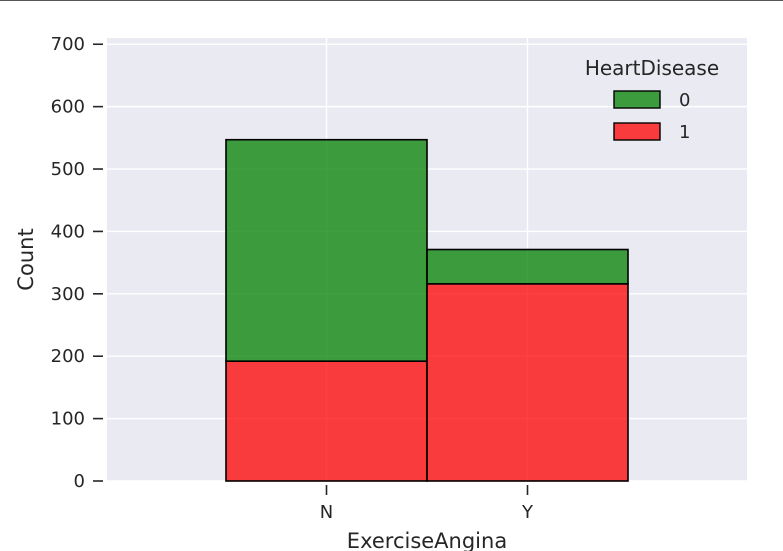 The height and width of the screenshot is (551, 783). Describe the element at coordinates (68, 231) in the screenshot. I see `y-tick-label-400: 400` at that location.